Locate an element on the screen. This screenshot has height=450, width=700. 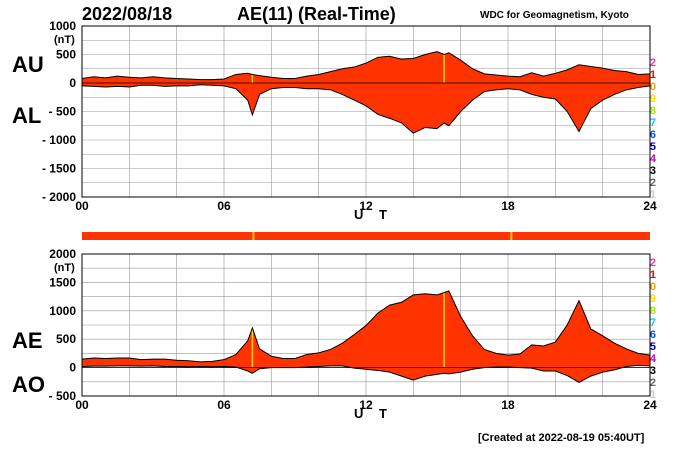
y-tick-label: - 1500 is located at coordinates (59, 169).